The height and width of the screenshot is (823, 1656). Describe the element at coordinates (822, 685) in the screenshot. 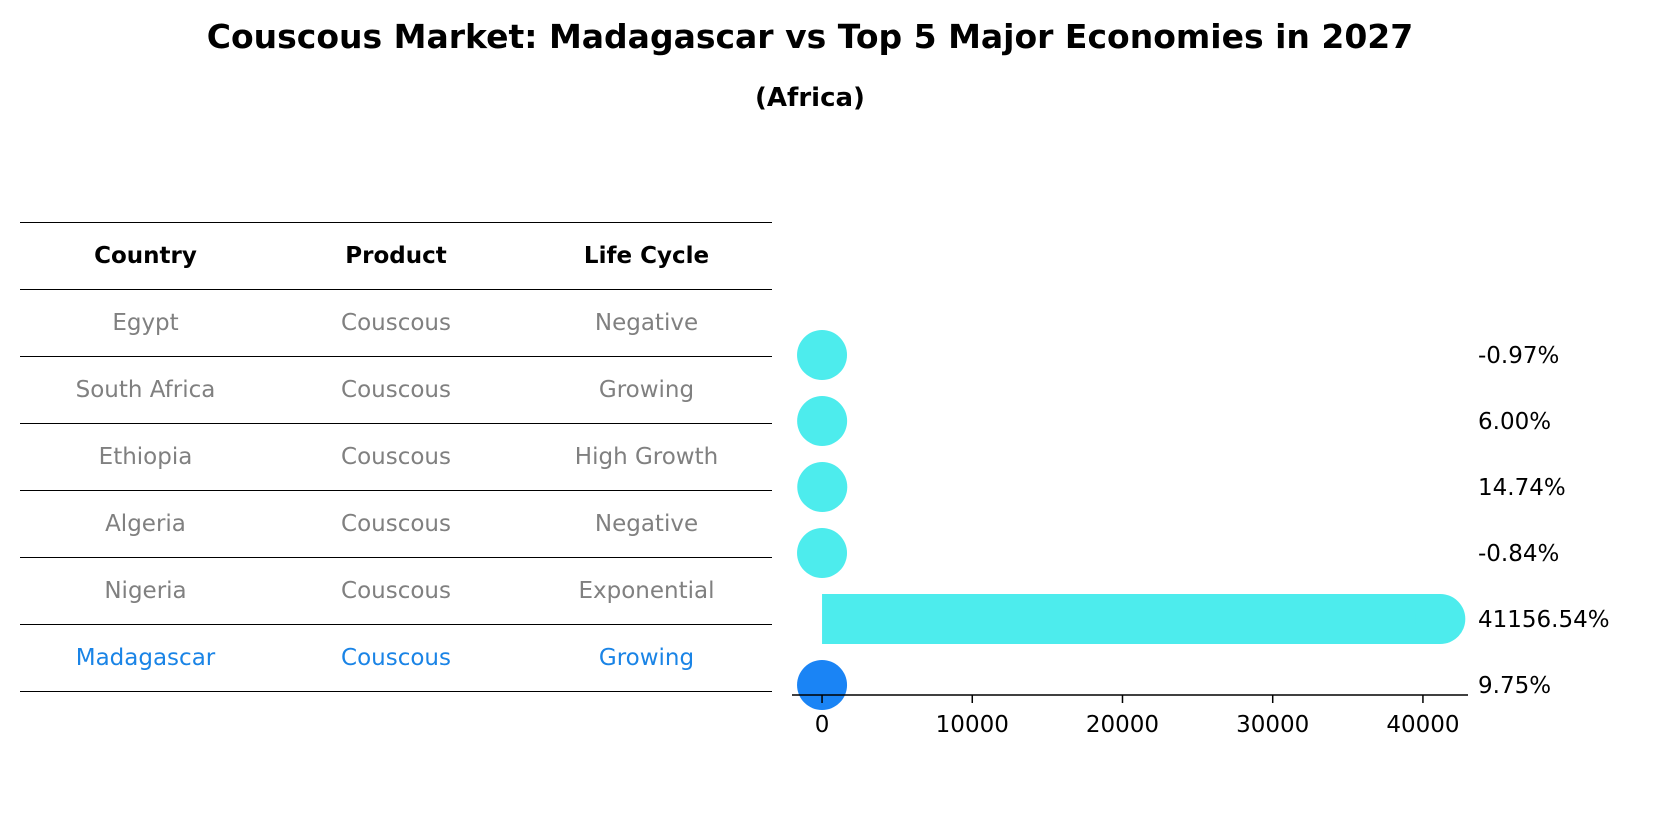

I see `bar-cap-madagascar` at that location.